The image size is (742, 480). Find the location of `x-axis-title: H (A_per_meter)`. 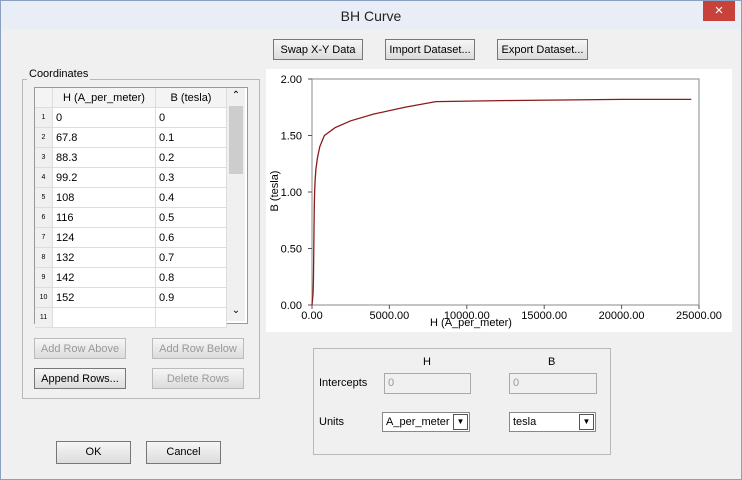

x-axis-title: H (A_per_meter) is located at coordinates (471, 323).